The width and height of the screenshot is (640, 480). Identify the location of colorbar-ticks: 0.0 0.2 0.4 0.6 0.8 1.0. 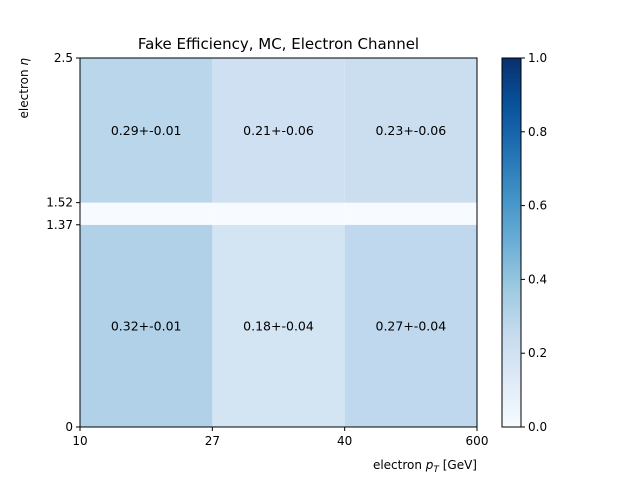
(534, 242).